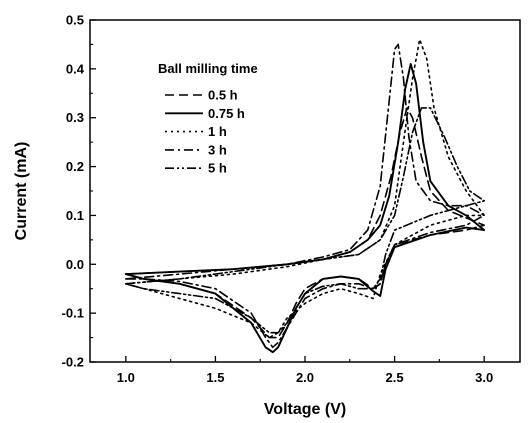 Image resolution: width=530 pixels, height=423 pixels. I want to click on y-axis: -0.2 -0.1 0.0 0.1 0.2 0.3 0.4 0.5, so click(79, 191).